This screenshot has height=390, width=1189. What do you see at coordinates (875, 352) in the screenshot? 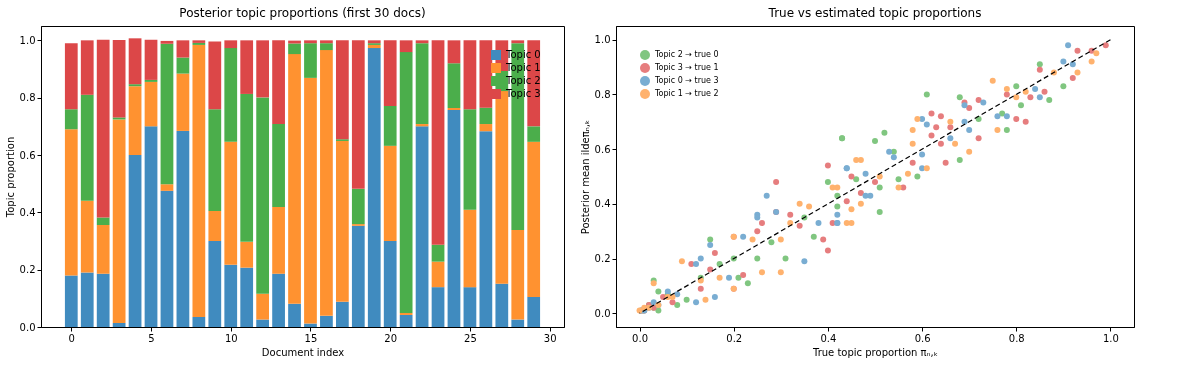
I see `x-axis-title: True topic proportion πₙ,ₖ` at bounding box center [875, 352].